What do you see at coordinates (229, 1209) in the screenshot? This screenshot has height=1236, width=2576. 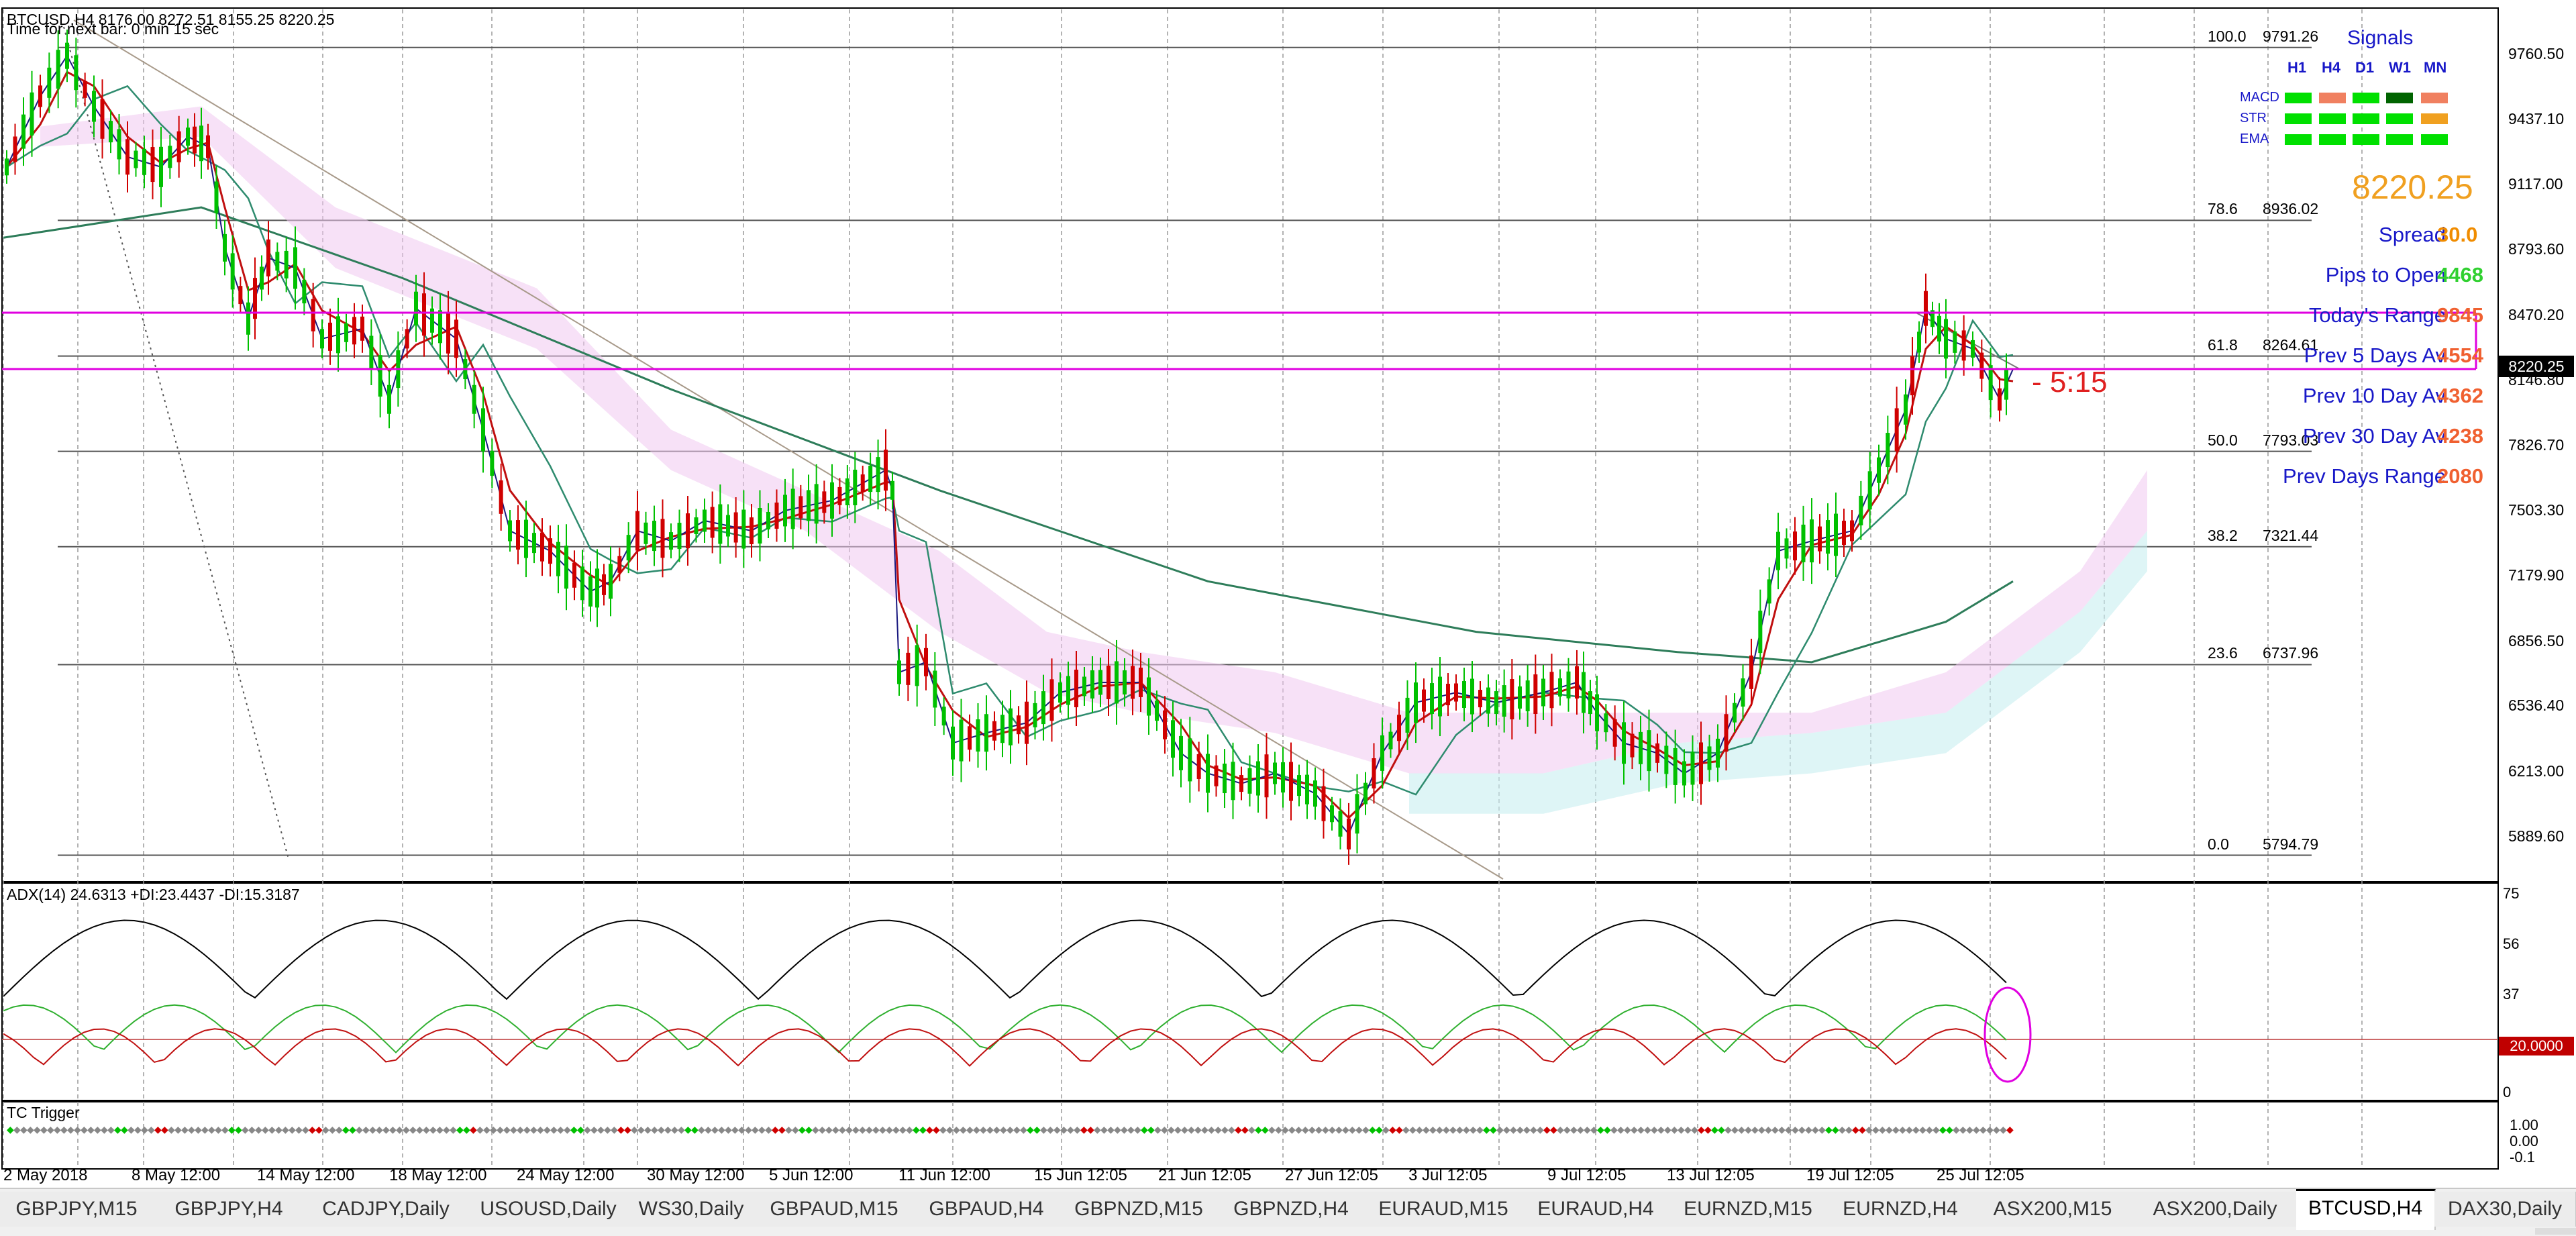 I see `chart-tab: GBPJPY,H4` at bounding box center [229, 1209].